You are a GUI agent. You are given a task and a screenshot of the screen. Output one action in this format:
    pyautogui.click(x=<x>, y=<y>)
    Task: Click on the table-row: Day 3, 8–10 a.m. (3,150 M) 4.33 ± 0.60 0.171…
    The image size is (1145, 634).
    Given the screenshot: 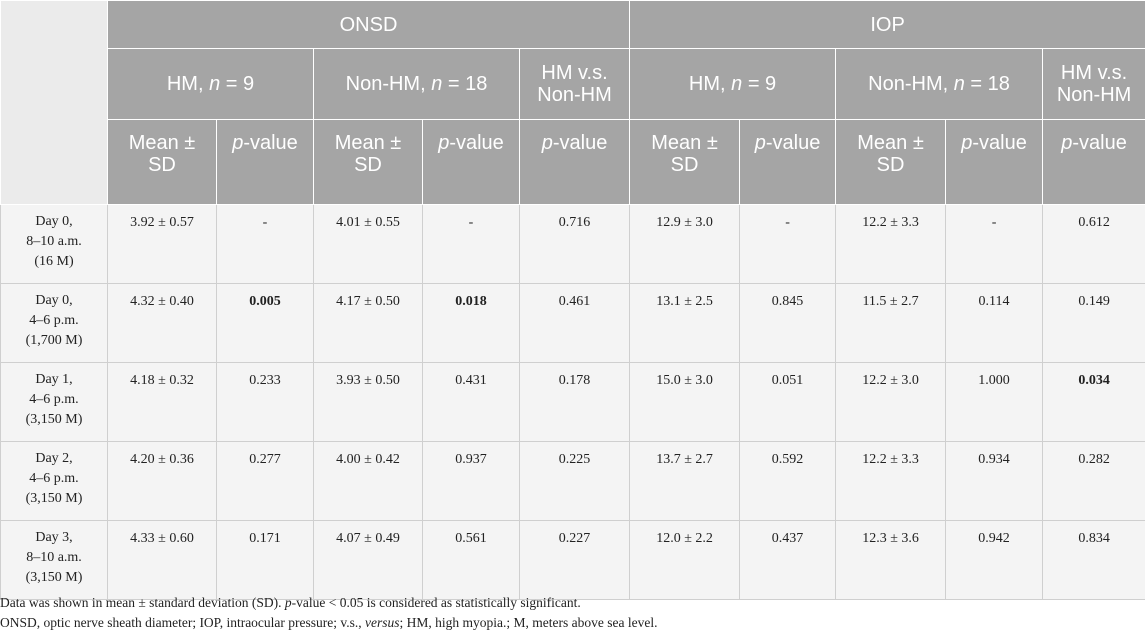 What is the action you would take?
    pyautogui.click(x=572, y=560)
    